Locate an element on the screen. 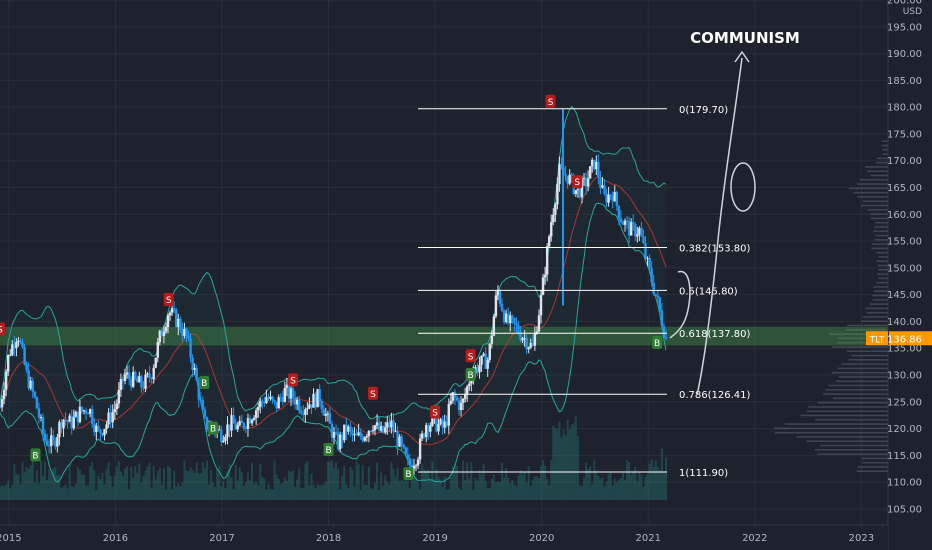  signal-label: S is located at coordinates (293, 381).